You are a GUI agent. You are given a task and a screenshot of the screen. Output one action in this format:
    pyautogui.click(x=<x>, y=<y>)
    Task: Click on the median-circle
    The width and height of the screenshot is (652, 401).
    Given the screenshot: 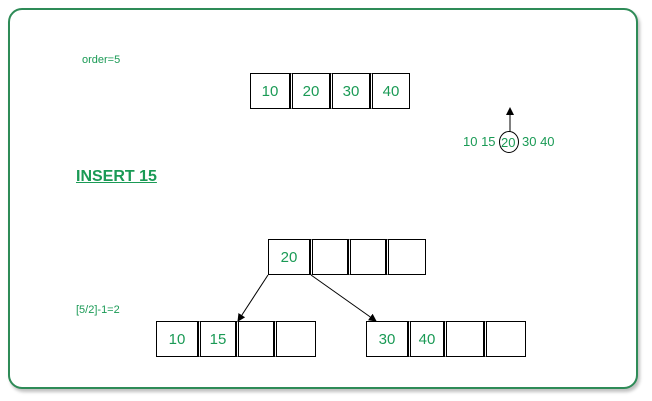 What is the action you would take?
    pyautogui.click(x=509, y=142)
    